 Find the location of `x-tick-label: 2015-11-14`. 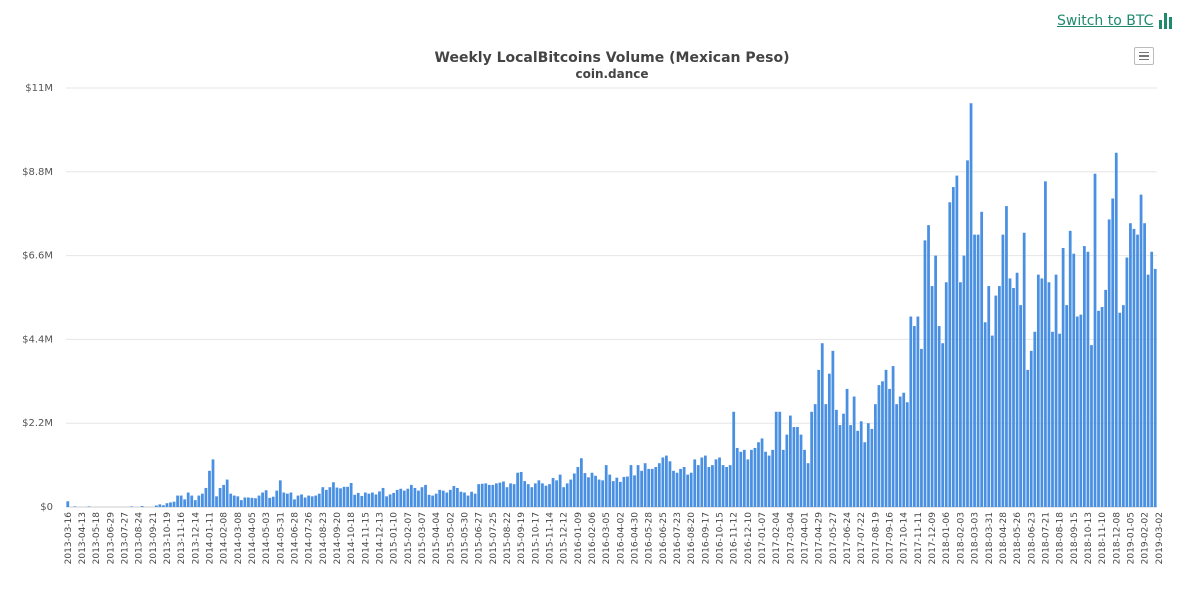

x-tick-label: 2015-11-14 is located at coordinates (551, 538).